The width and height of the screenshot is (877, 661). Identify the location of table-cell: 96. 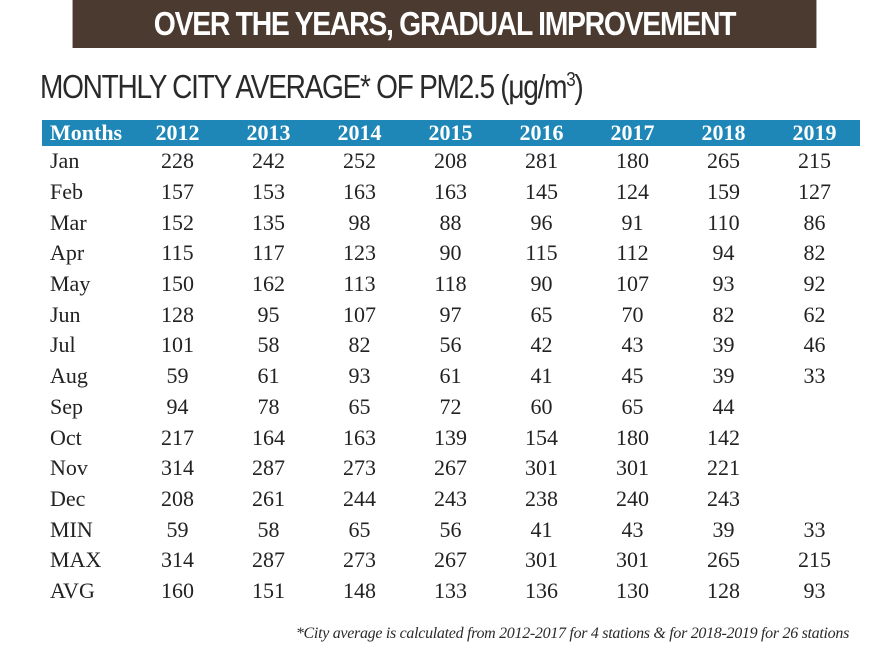
(541, 222).